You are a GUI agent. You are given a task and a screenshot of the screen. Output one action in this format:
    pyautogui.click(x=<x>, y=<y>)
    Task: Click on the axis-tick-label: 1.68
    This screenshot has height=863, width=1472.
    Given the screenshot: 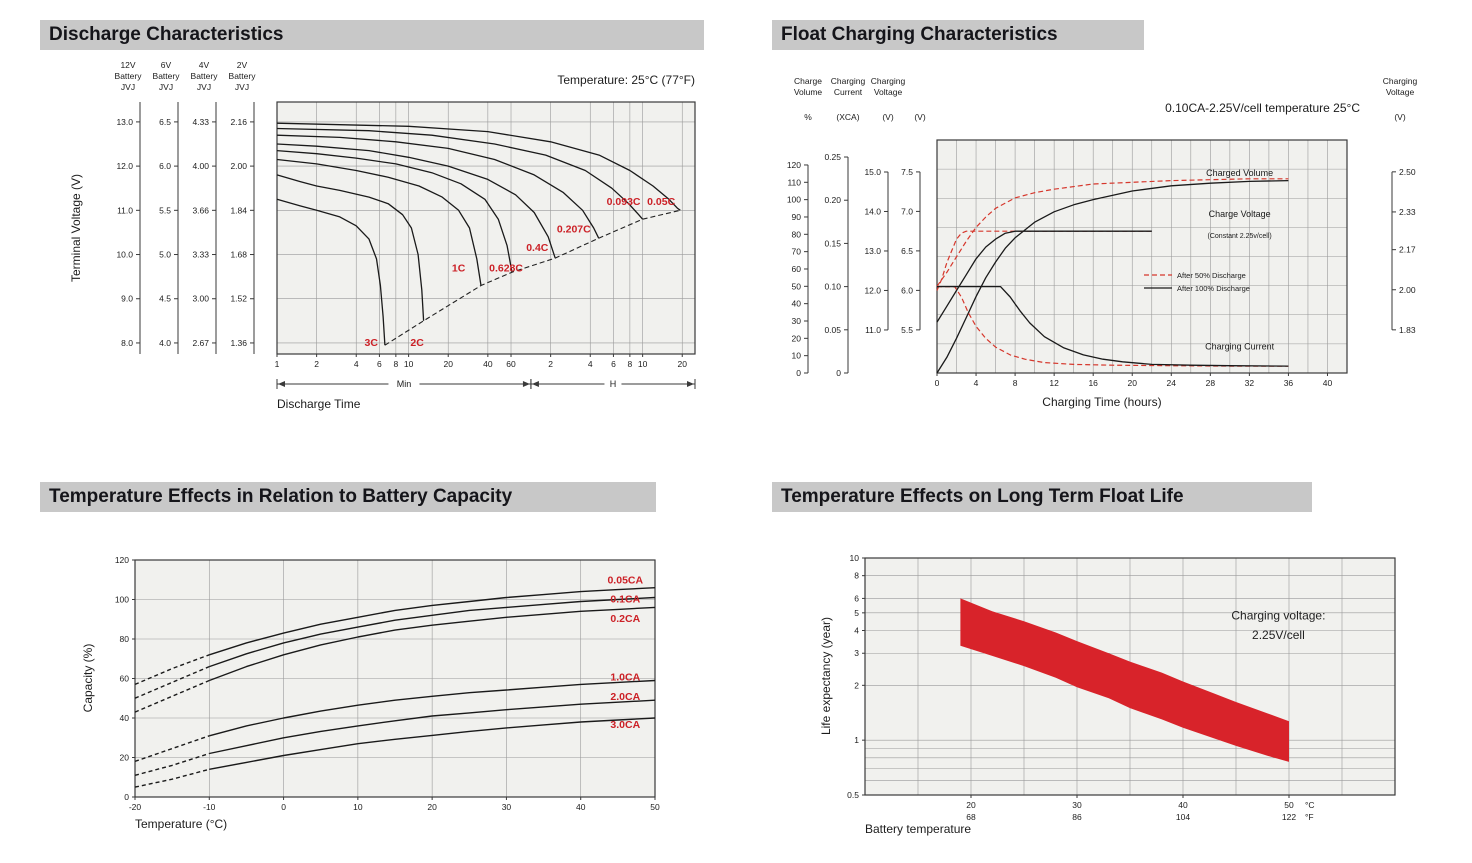 What is the action you would take?
    pyautogui.click(x=238, y=255)
    